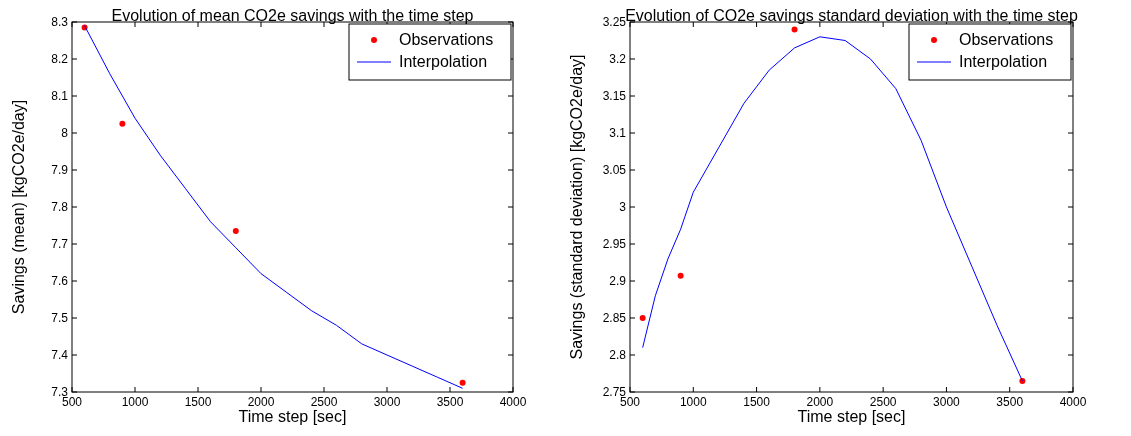 The height and width of the screenshot is (436, 1131). What do you see at coordinates (60, 318) in the screenshot?
I see `y-tick-label: 7.5` at bounding box center [60, 318].